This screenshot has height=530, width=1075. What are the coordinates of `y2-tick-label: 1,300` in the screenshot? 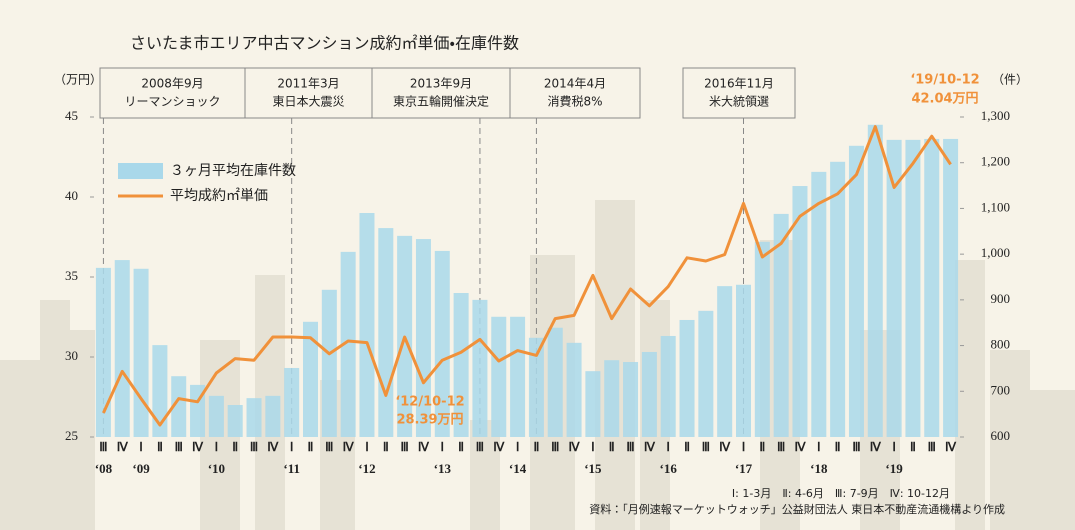 It's located at (995, 115).